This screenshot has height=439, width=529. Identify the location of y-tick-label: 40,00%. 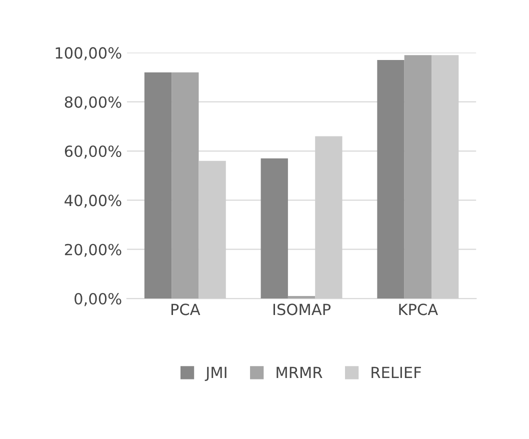
(93, 201).